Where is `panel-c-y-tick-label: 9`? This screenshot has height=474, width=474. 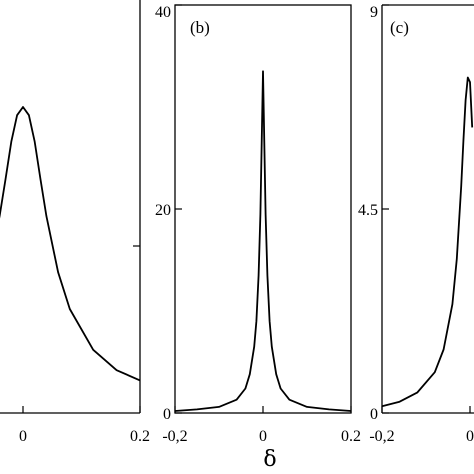 panel-c-y-tick-label: 9 is located at coordinates (374, 12).